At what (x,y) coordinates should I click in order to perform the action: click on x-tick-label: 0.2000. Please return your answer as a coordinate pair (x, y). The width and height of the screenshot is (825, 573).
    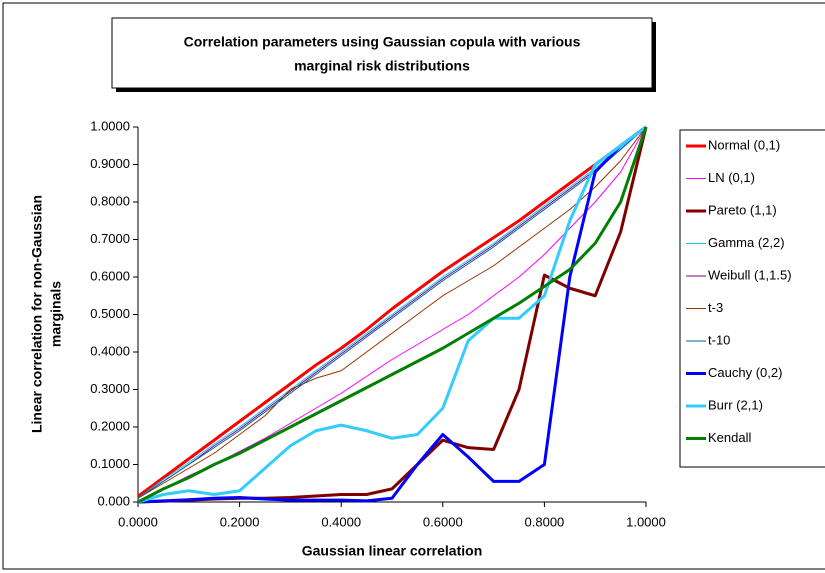
    Looking at the image, I should click on (240, 521).